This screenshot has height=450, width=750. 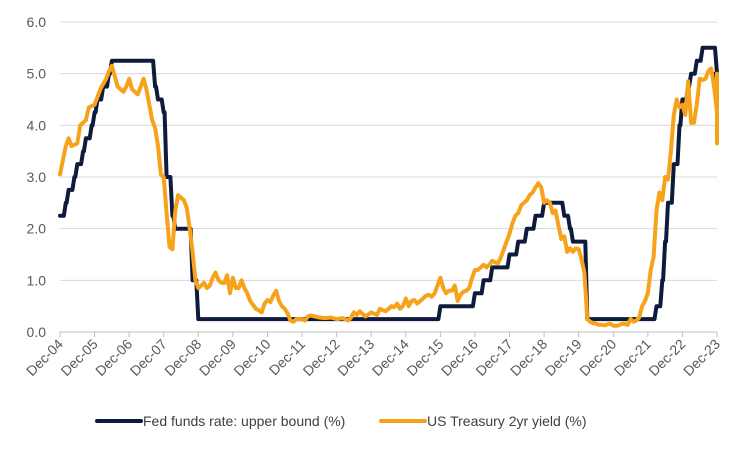 What do you see at coordinates (217, 357) in the screenshot?
I see `x-tick-label: Dec-09` at bounding box center [217, 357].